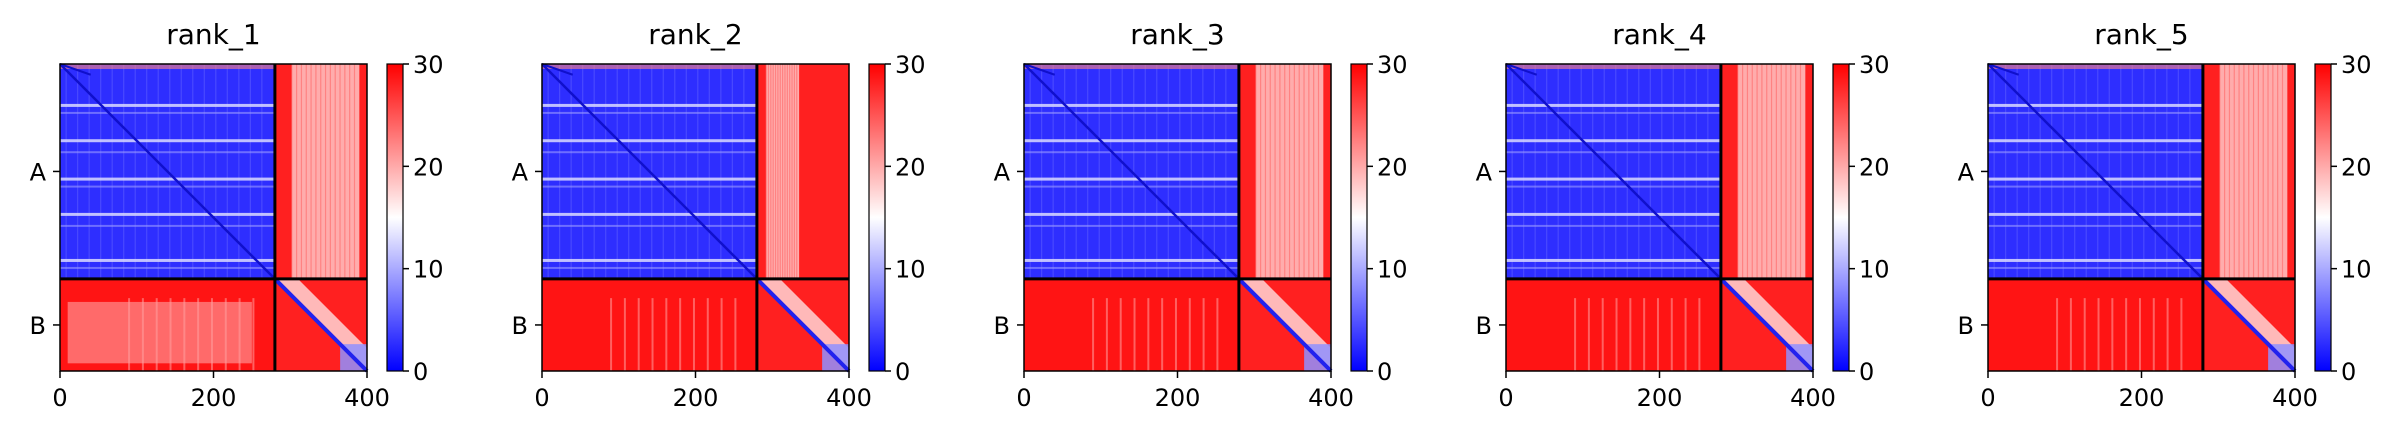 The image size is (2401, 438). What do you see at coordinates (1177, 34) in the screenshot?
I see `panel-title: rank_3` at bounding box center [1177, 34].